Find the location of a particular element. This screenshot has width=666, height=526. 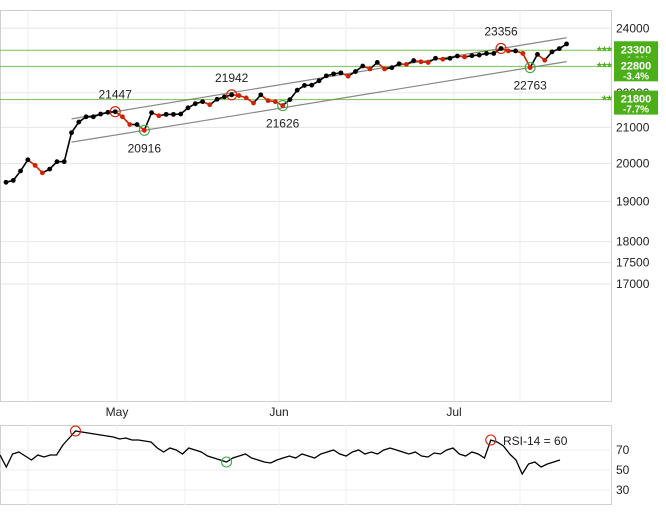

rsi-tick-label: 30 is located at coordinates (623, 490).